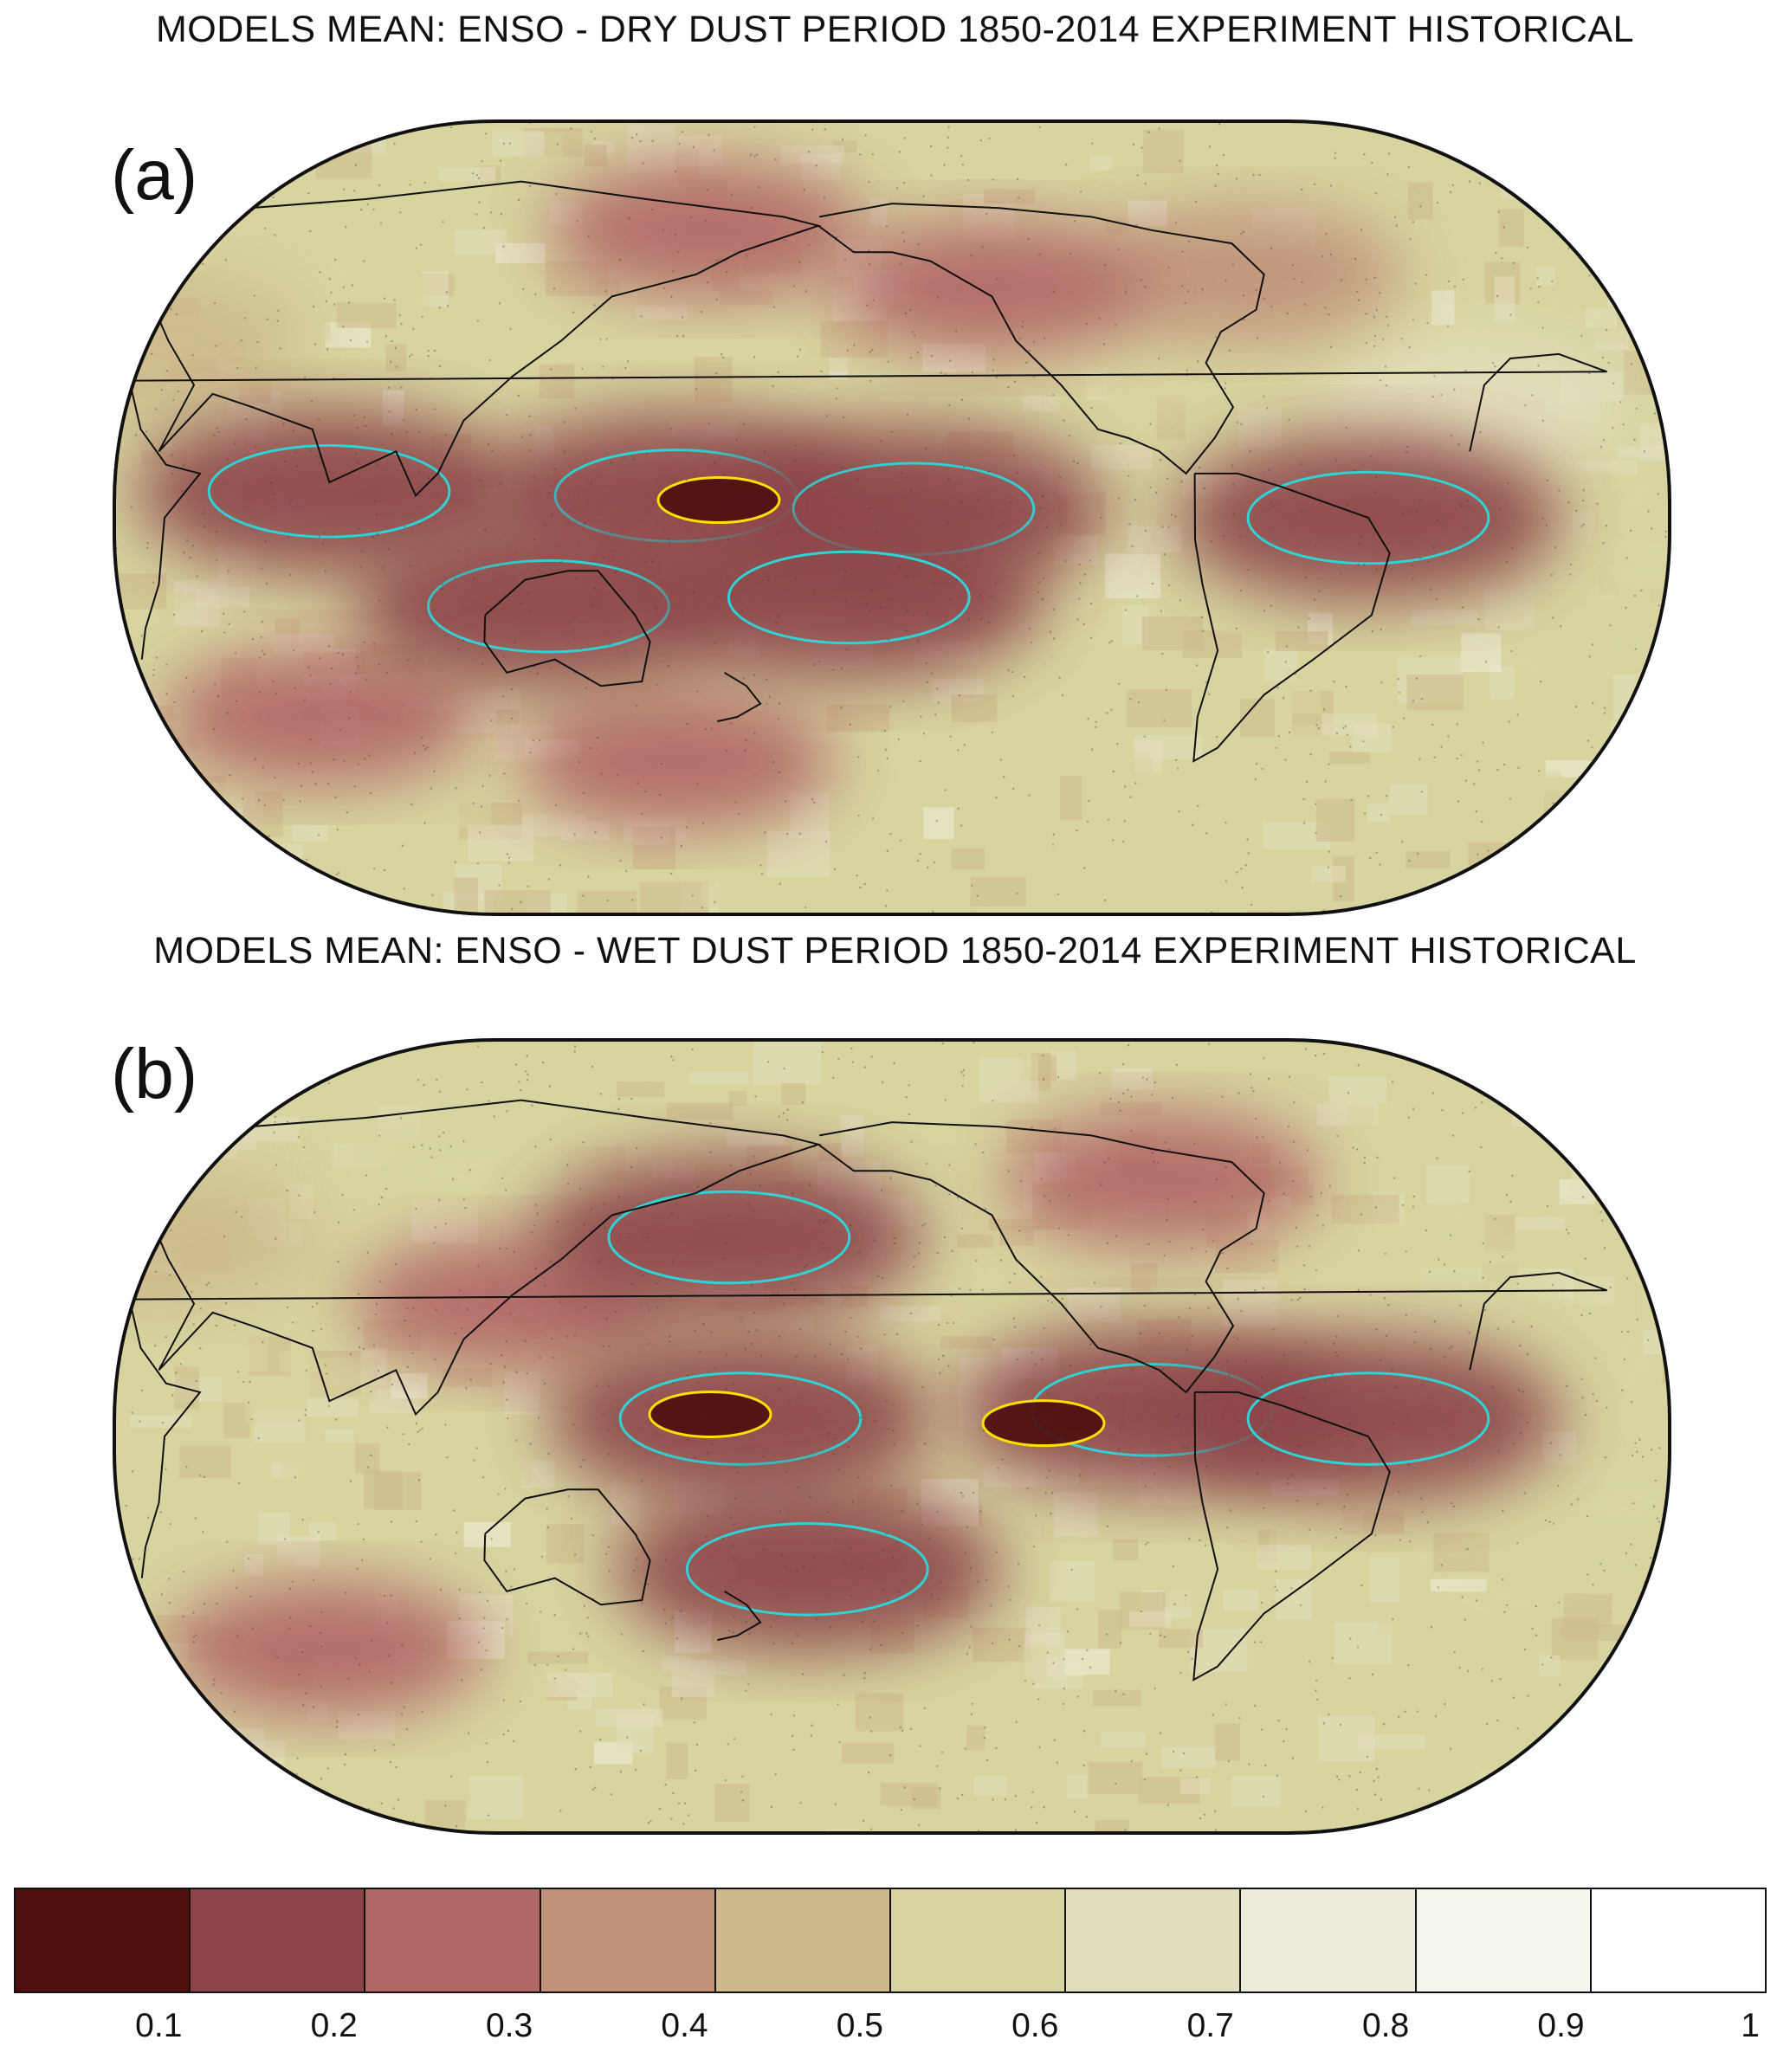  I want to click on coastline, so click(567, 628).